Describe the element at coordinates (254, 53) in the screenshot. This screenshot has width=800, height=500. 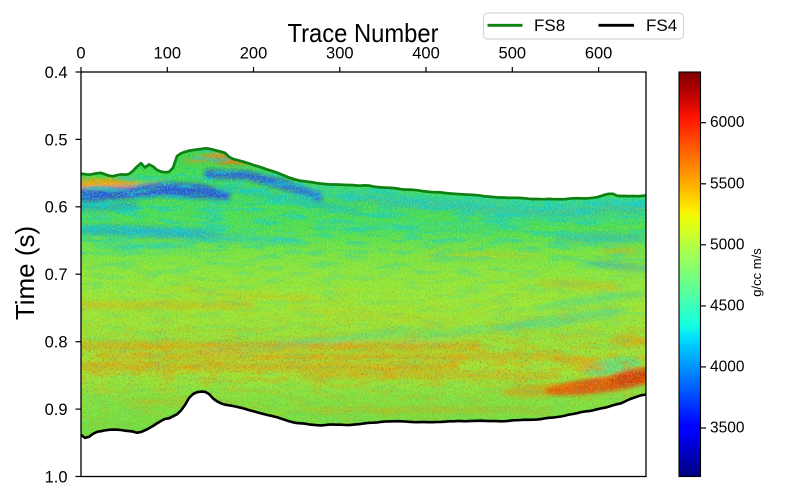
I see `svg-text: 200` at that location.